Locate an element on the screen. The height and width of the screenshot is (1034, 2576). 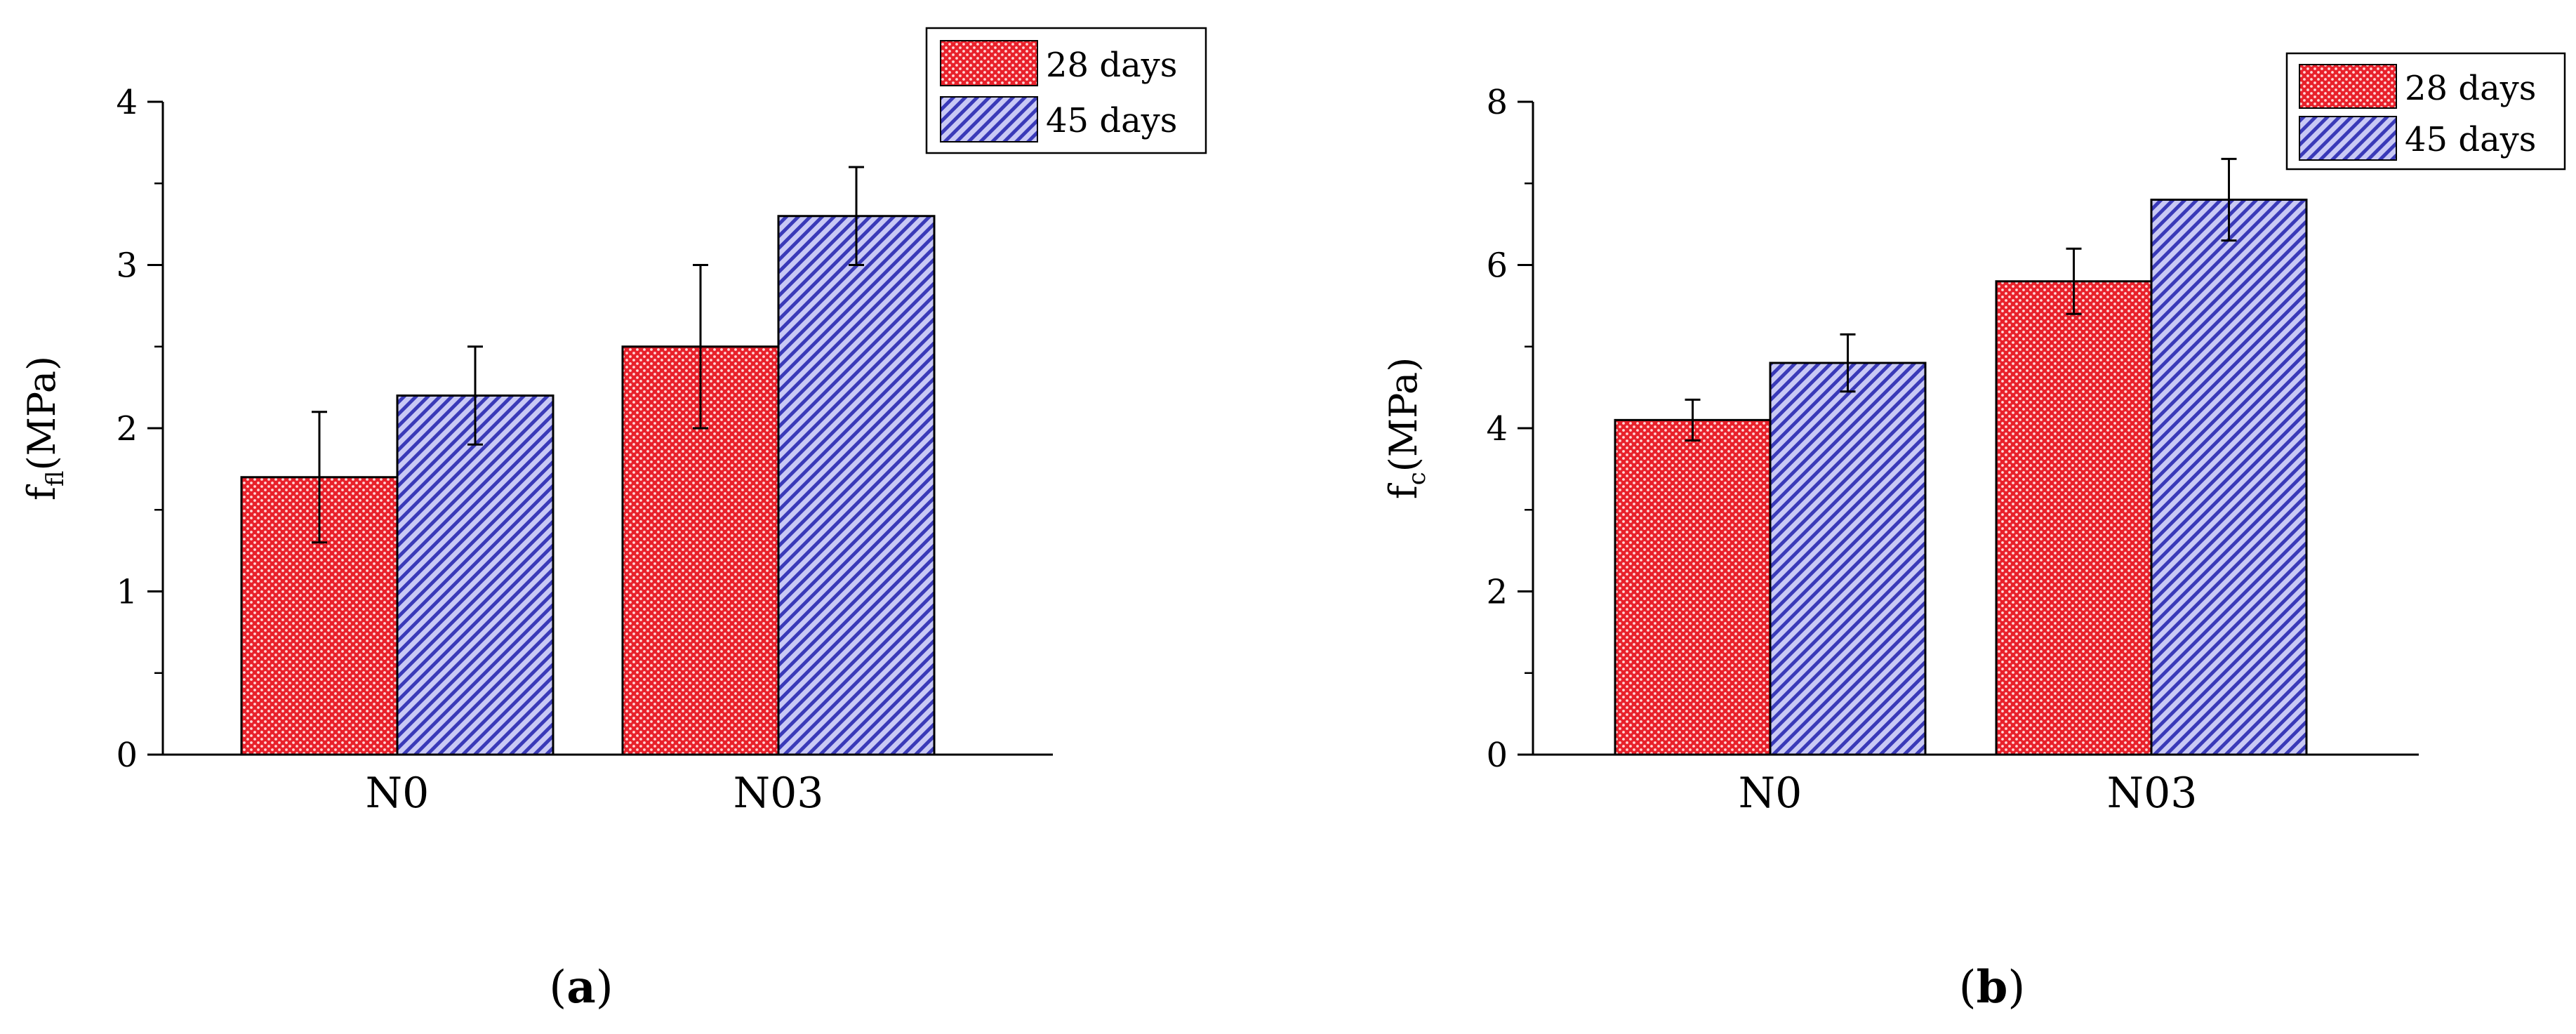
chart-a-ytick-label: 1 is located at coordinates (127, 592).